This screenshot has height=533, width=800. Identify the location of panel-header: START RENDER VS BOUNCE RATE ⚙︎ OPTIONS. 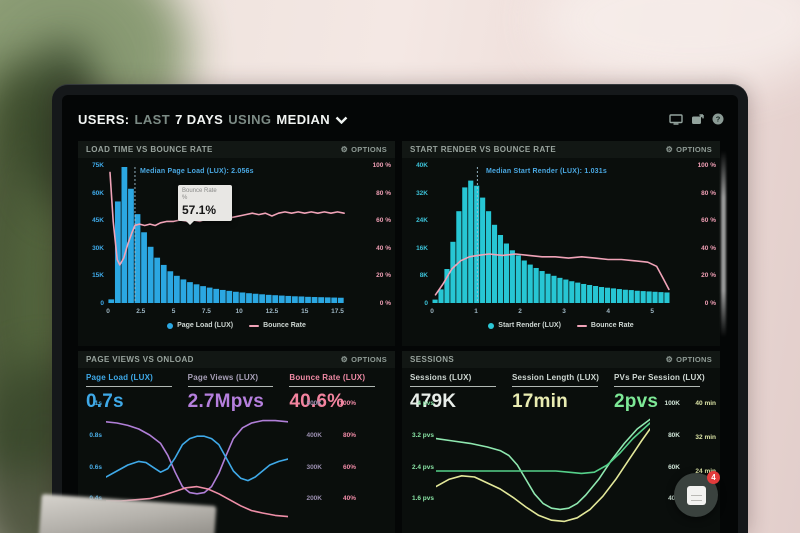
(561, 149).